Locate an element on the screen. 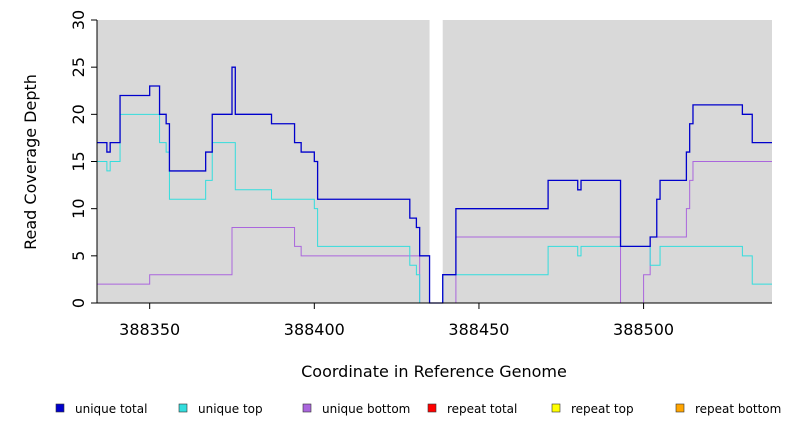 The width and height of the screenshot is (792, 432). y-tick-label-15: 15 is located at coordinates (78, 161).